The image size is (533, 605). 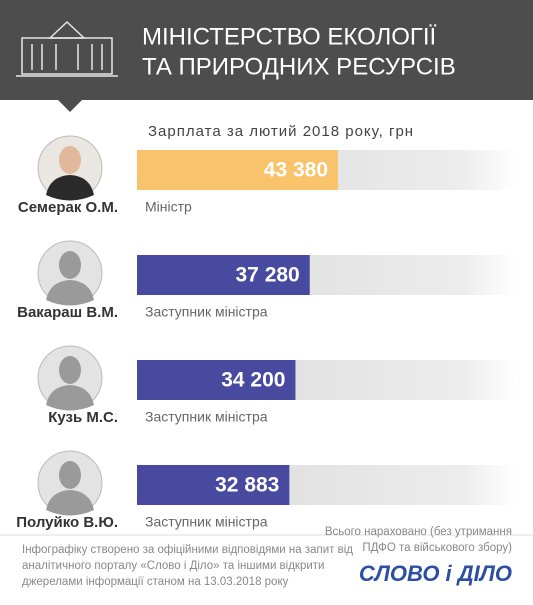 What do you see at coordinates (299, 66) in the screenshot?
I see `chart-title: ТА ПРИРОДНИХ РЕСУРСІВ` at bounding box center [299, 66].